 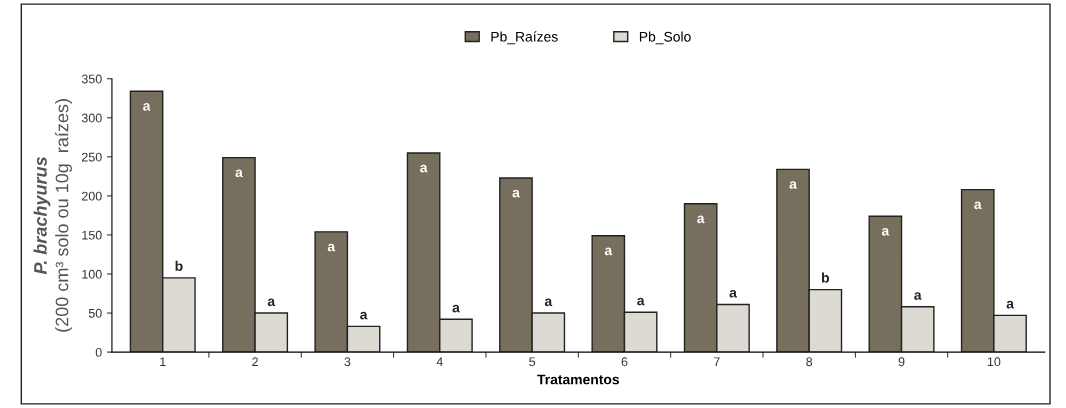 What do you see at coordinates (524, 38) in the screenshot?
I see `legend-label: Pb_Raízes` at bounding box center [524, 38].